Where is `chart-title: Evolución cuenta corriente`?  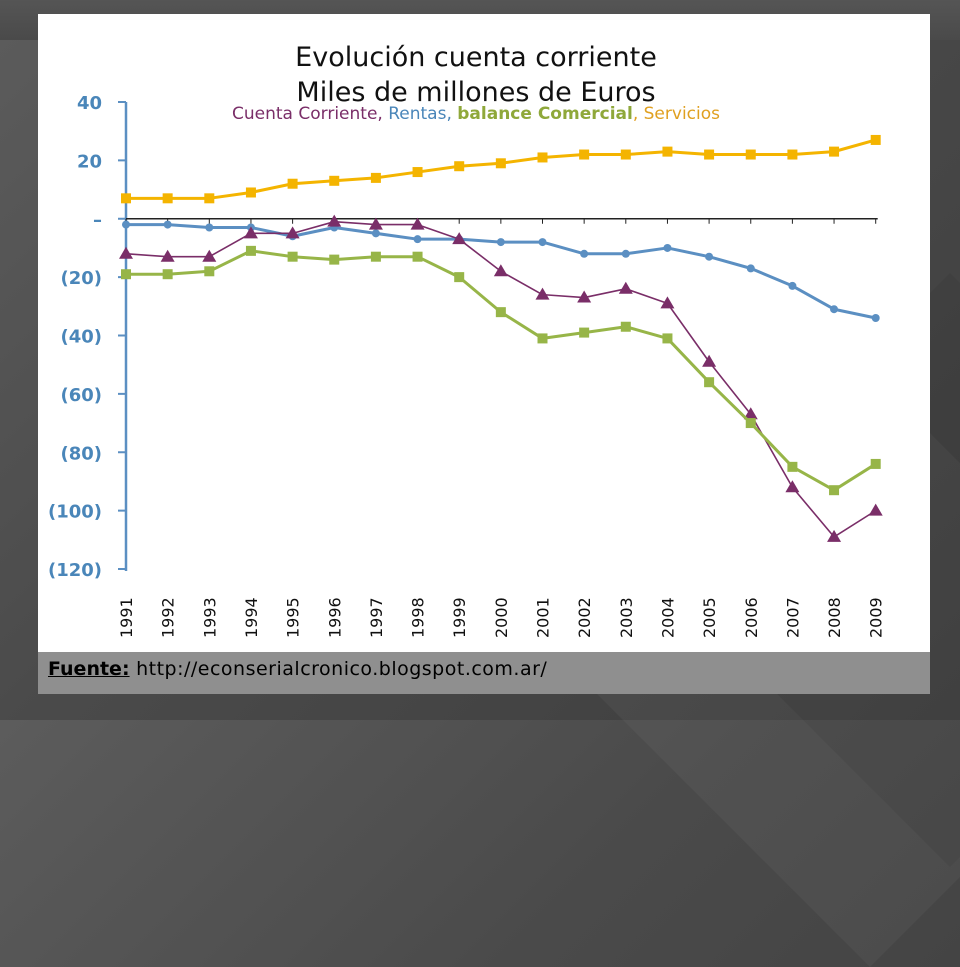
chart-title: Evolución cuenta corriente is located at coordinates (476, 57).